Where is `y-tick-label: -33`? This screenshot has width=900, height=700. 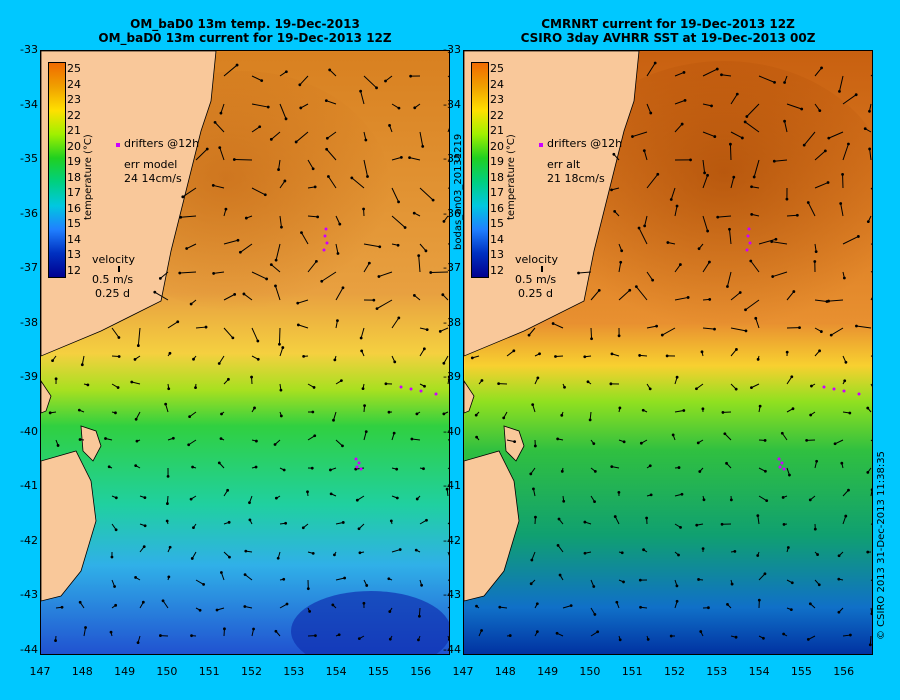 y-tick-label: -33 is located at coordinates (452, 49).